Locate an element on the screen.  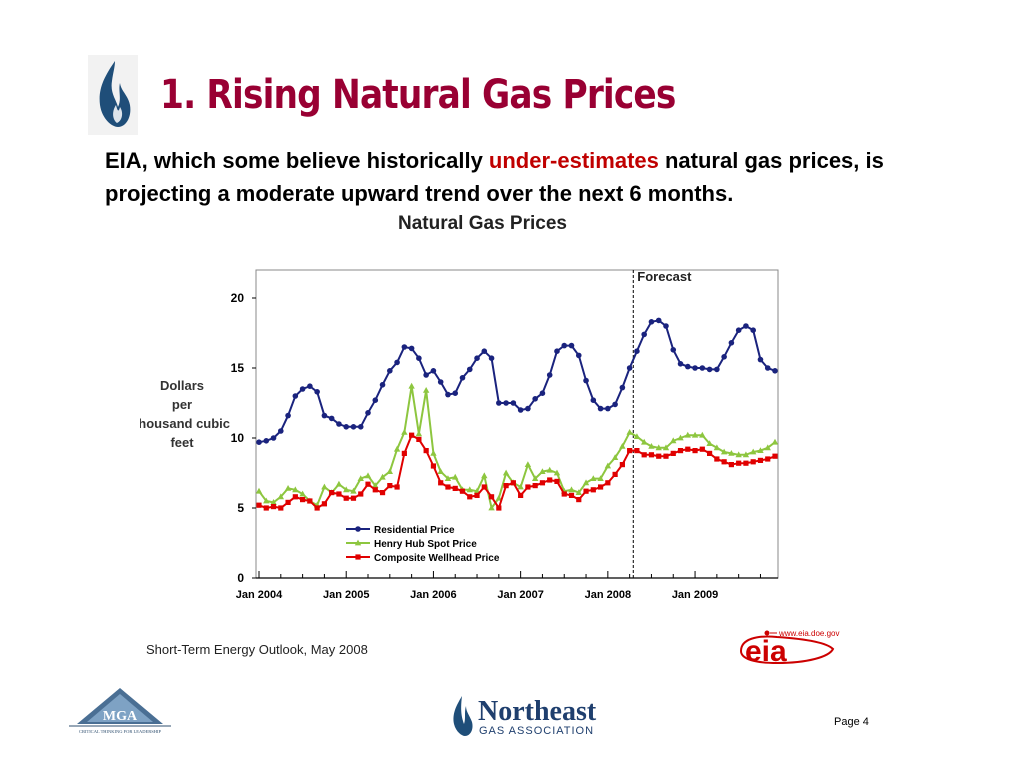
series-line is located at coordinates (517, 472).